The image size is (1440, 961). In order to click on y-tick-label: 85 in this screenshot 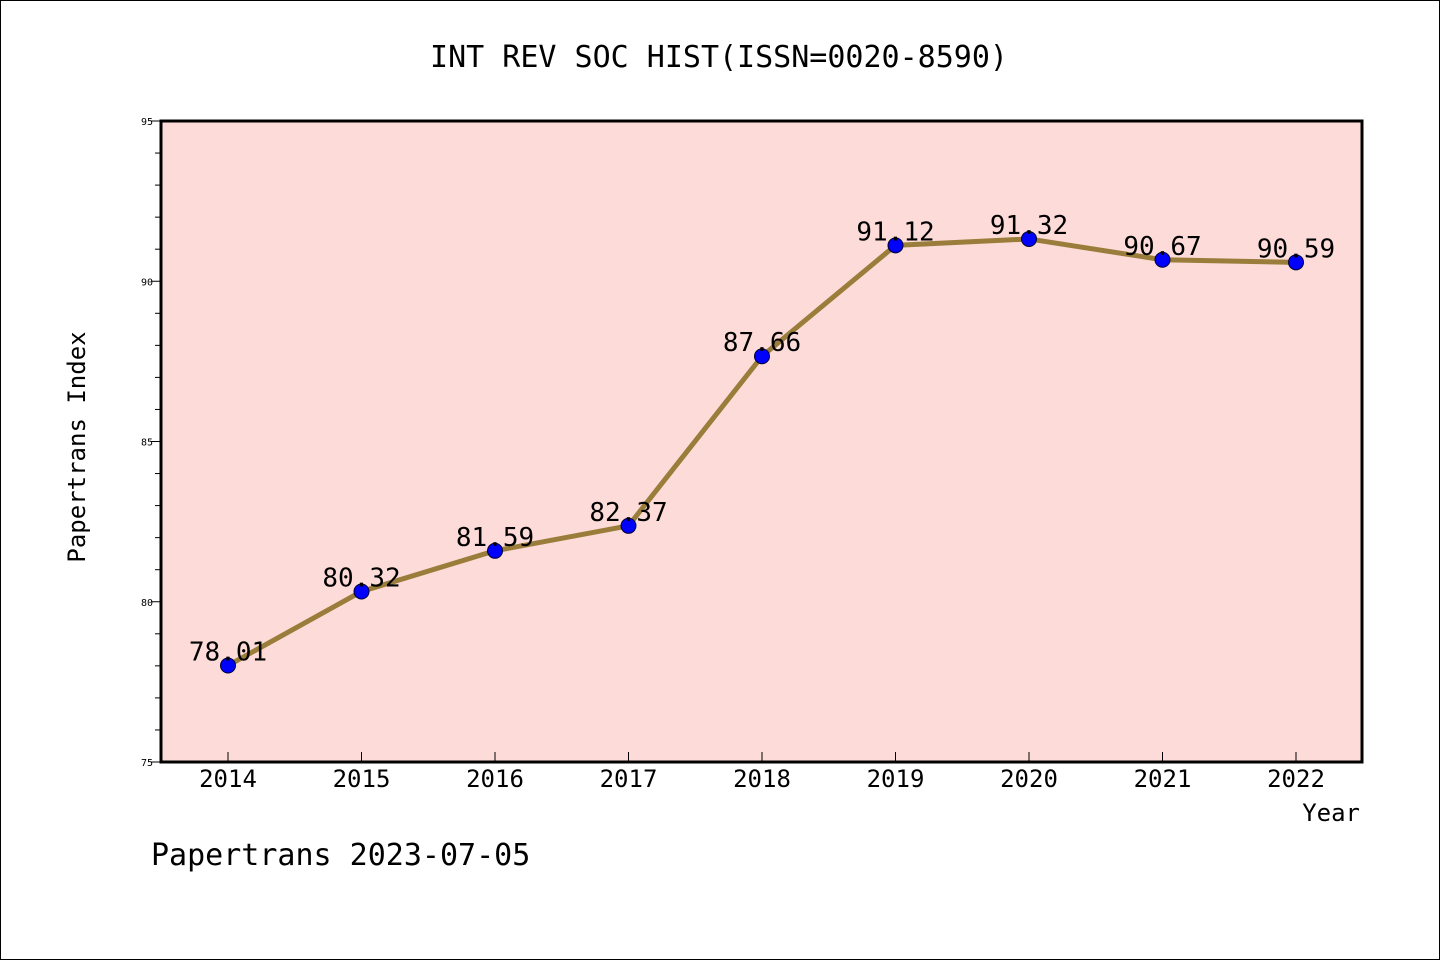, I will do `click(147, 443)`.